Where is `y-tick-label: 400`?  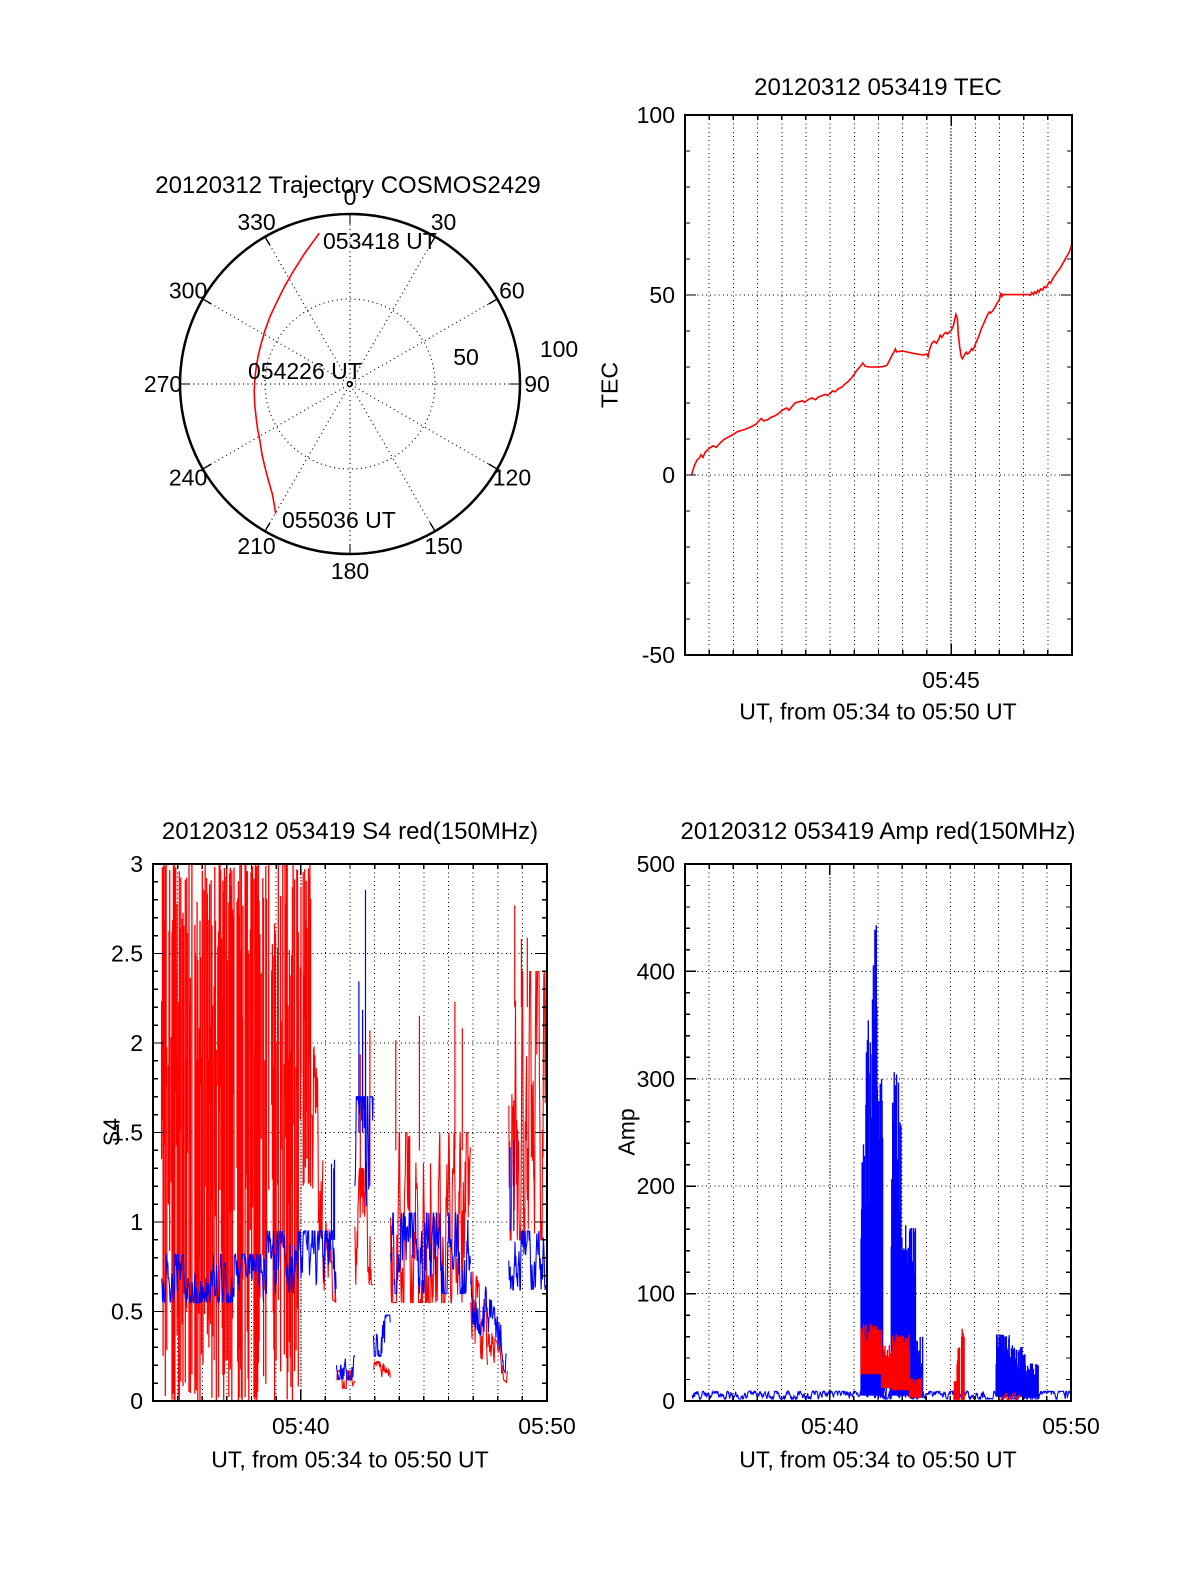 y-tick-label: 400 is located at coordinates (656, 971).